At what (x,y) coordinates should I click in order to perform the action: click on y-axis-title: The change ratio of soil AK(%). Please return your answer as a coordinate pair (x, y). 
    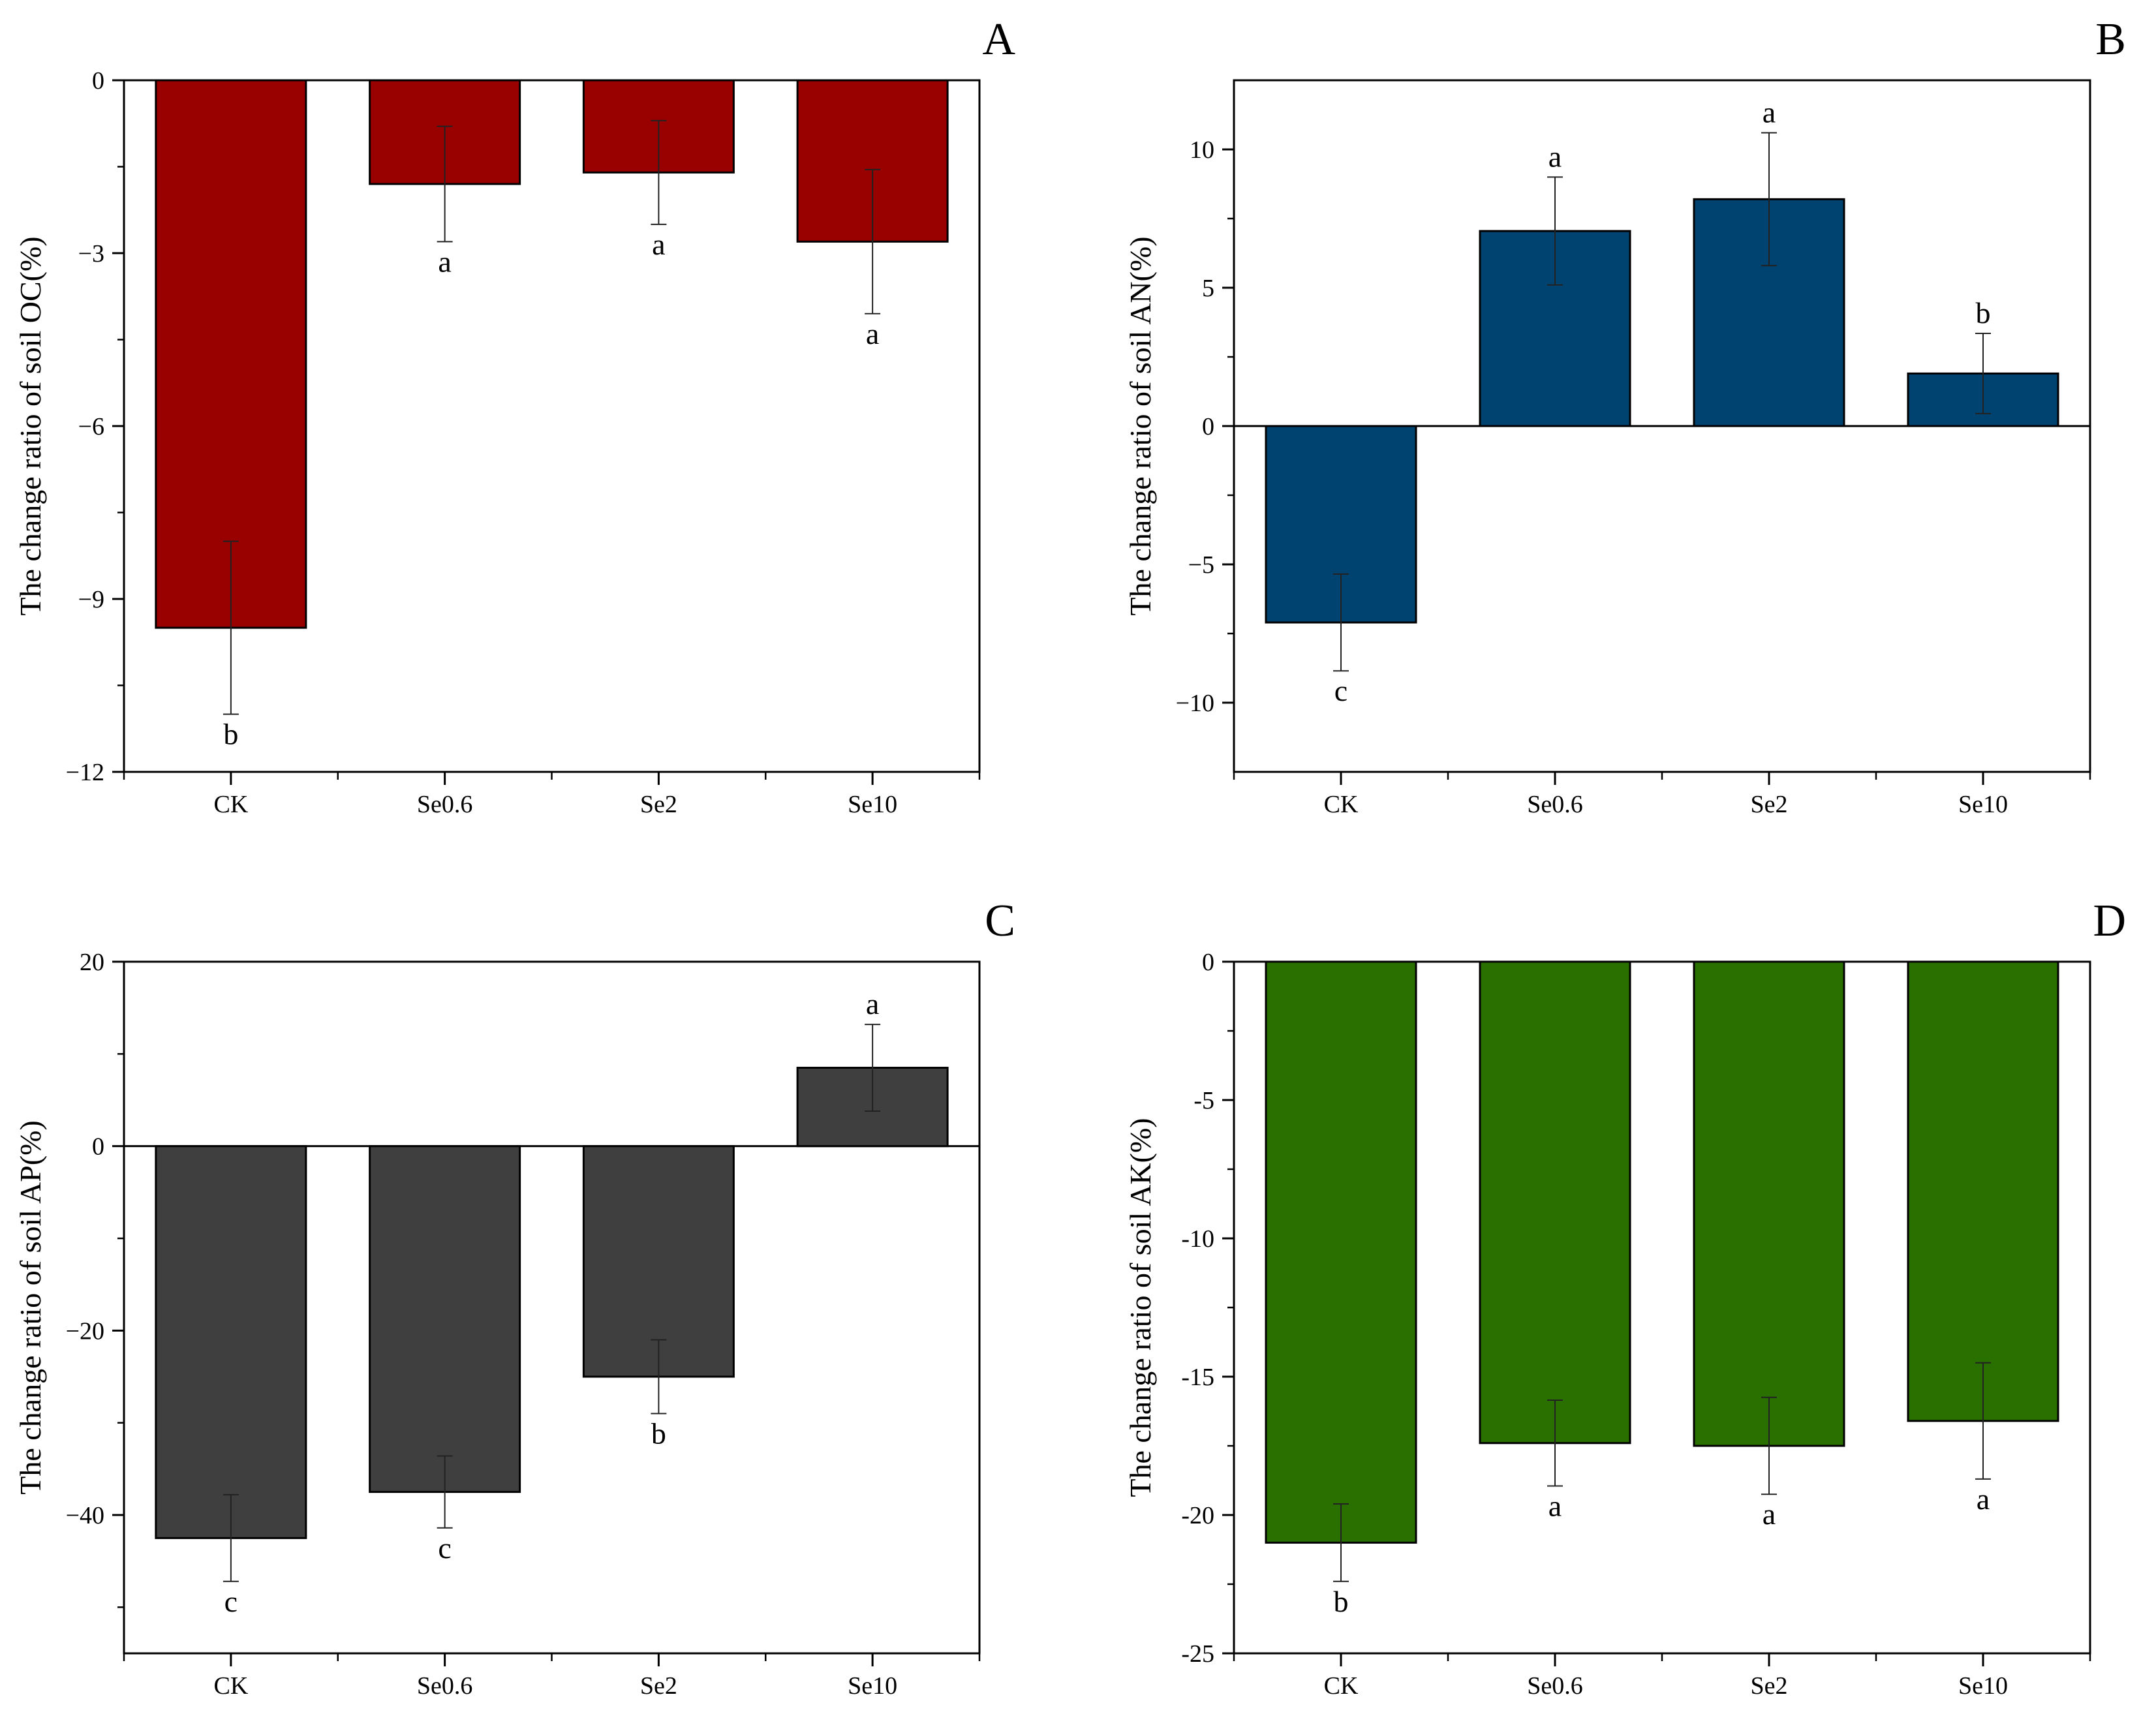
    Looking at the image, I should click on (1140, 1307).